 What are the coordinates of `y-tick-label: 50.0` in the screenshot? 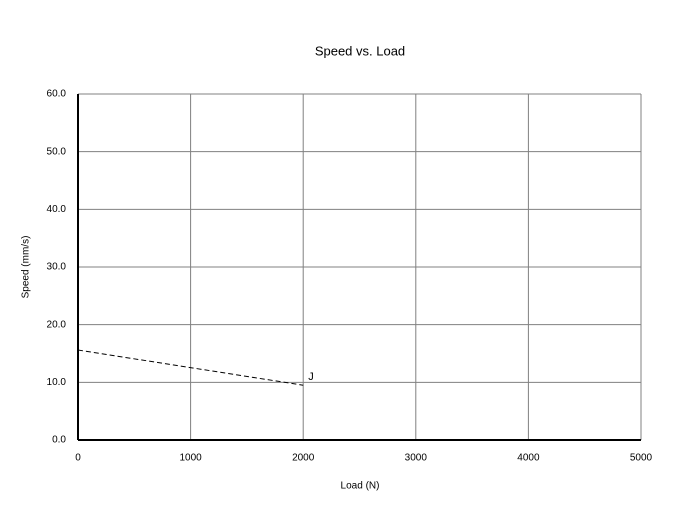 It's located at (57, 151).